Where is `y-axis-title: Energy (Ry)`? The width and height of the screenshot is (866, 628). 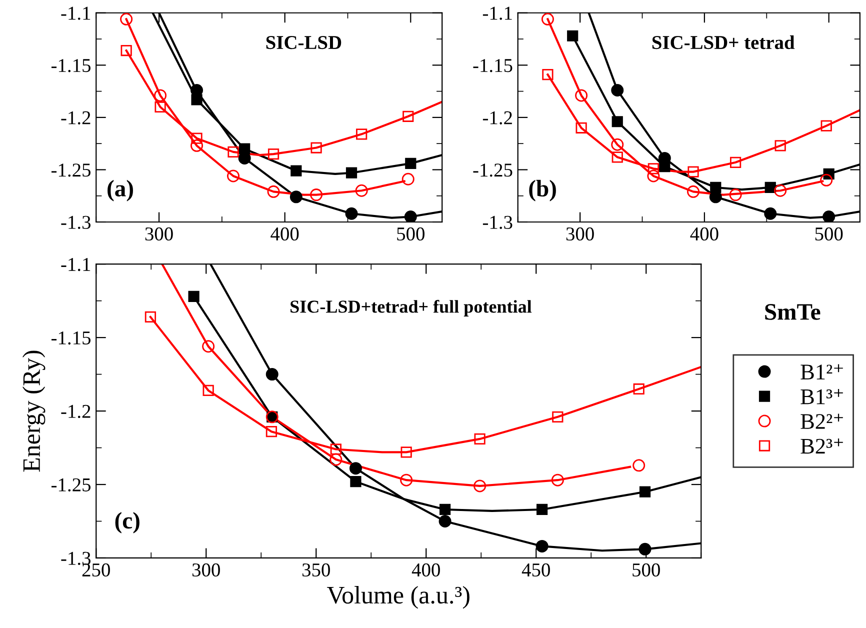
y-axis-title: Energy (Ry) is located at coordinates (34, 411).